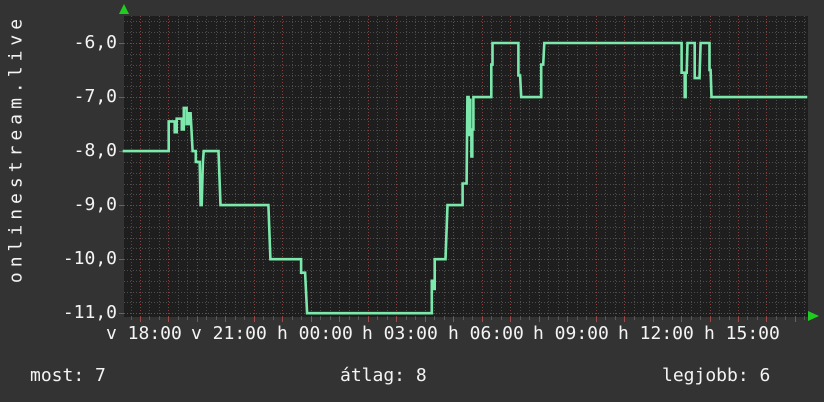 This screenshot has height=402, width=824. What do you see at coordinates (95, 96) in the screenshot?
I see `y-axis-label: -7,0` at bounding box center [95, 96].